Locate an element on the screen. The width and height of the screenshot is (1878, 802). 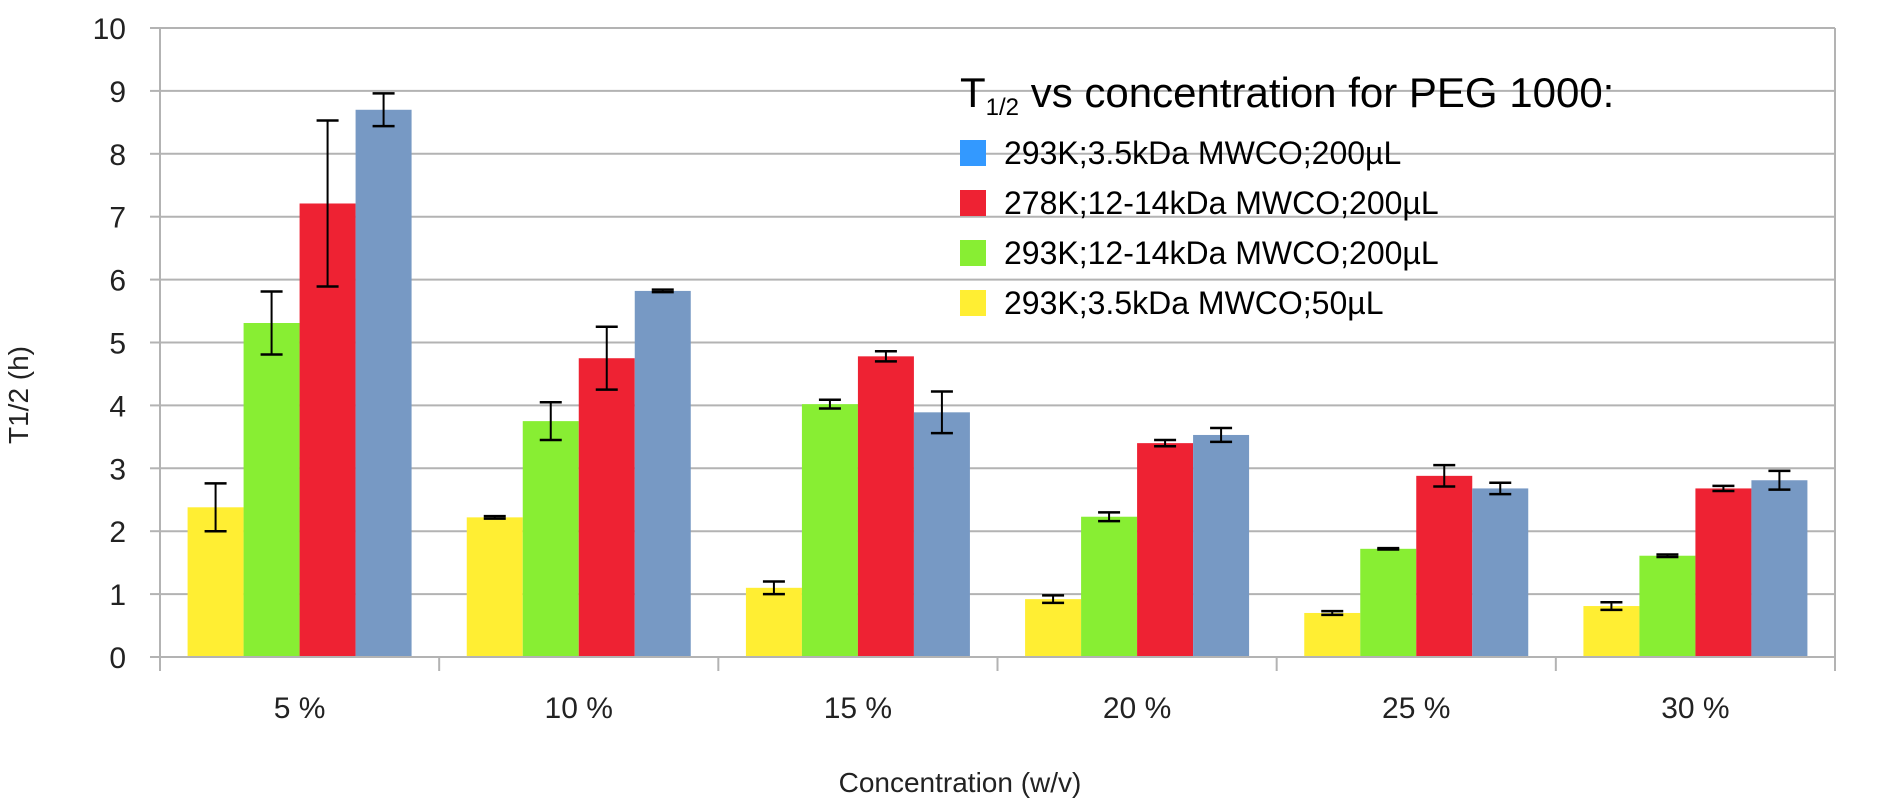
legend-label: 293K;12-14kDa MWCO;200µL is located at coordinates (1221, 253).